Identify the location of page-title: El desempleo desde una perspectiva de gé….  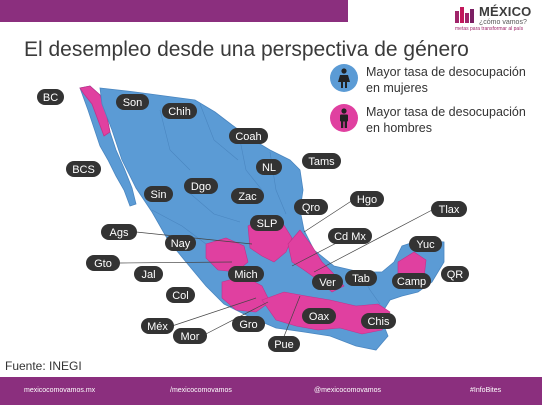
(246, 49).